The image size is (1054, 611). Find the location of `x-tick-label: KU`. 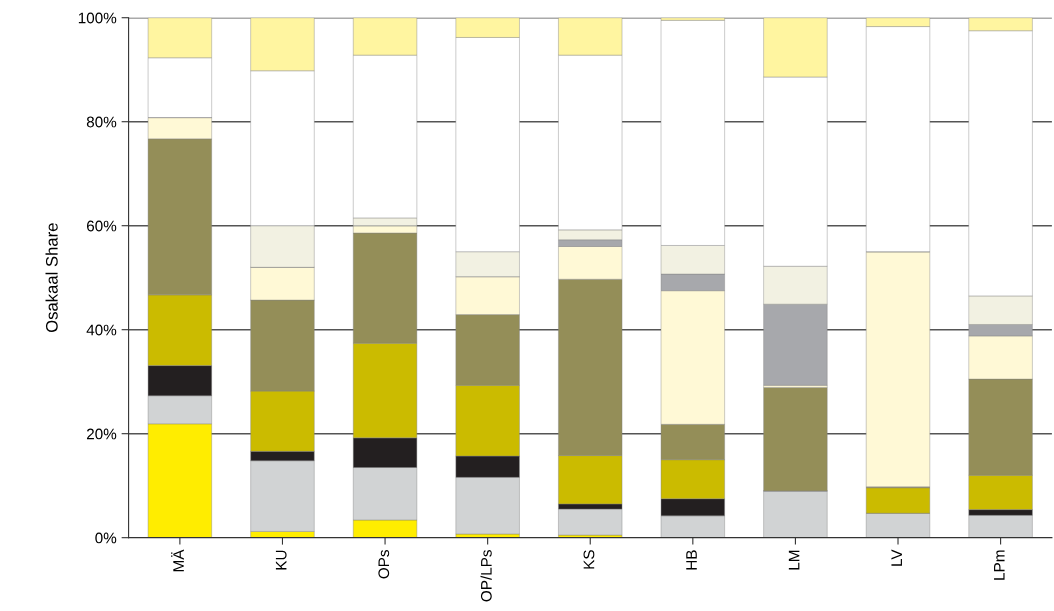

x-tick-label: KU is located at coordinates (281, 560).